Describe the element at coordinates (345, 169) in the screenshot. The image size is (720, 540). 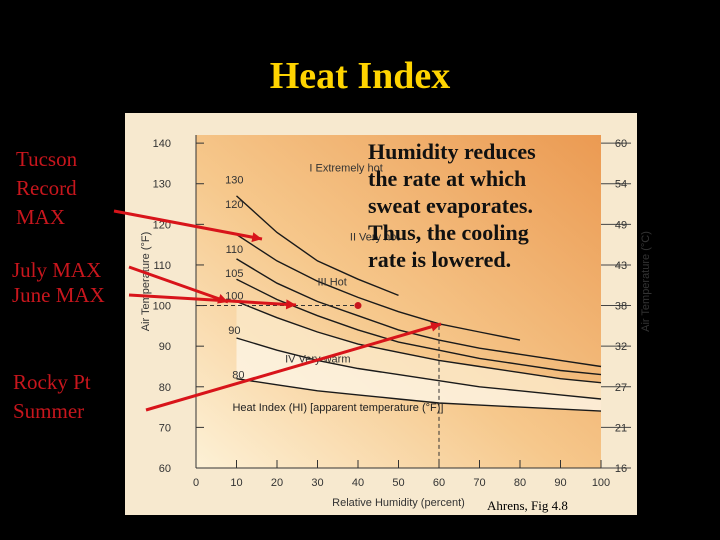
I see `zone-label: I Extremely hot` at that location.